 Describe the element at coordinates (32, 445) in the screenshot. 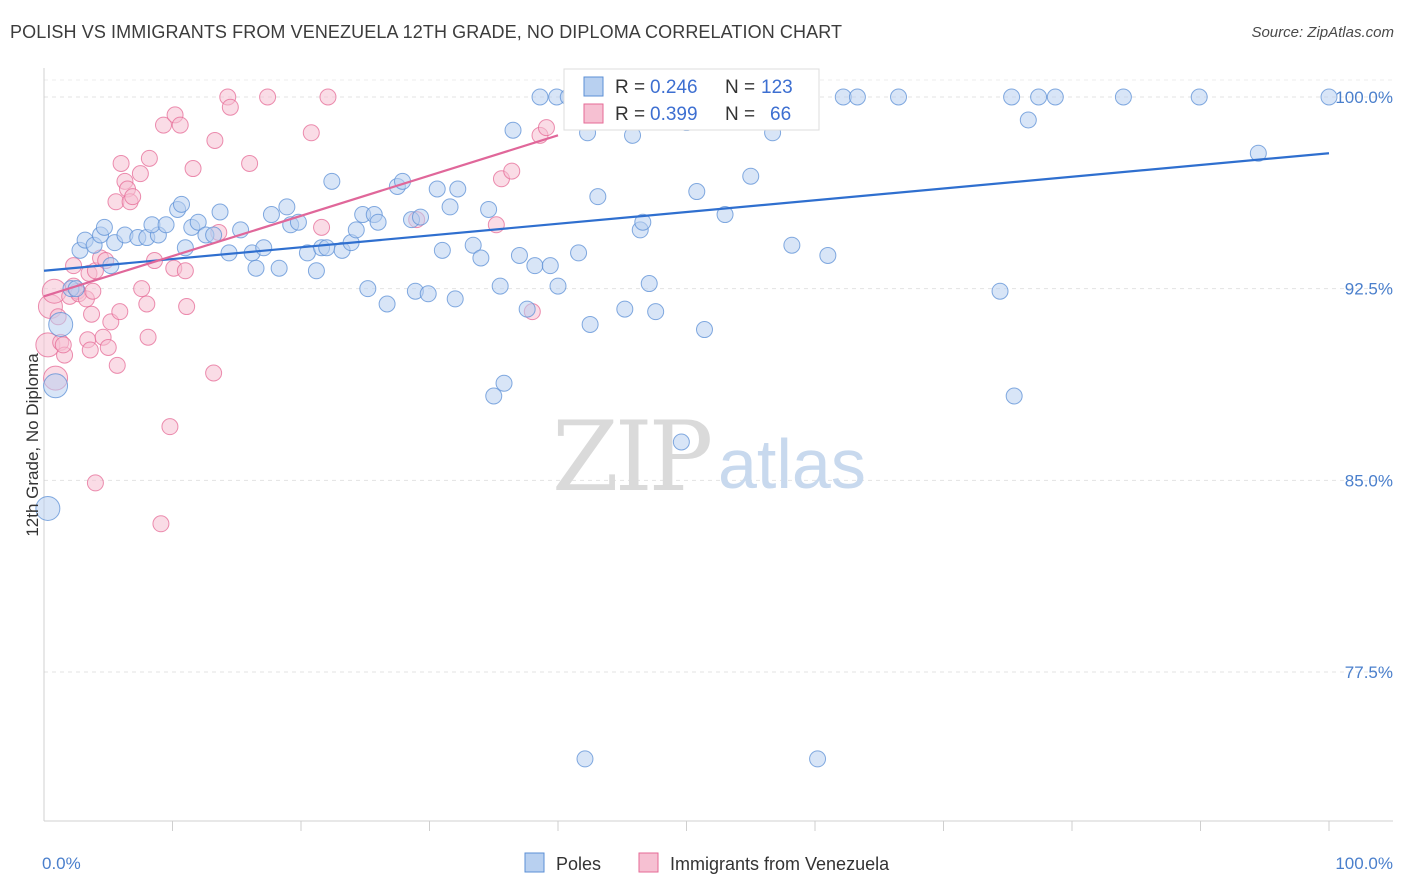

I see `y-axis-title: 12th Grade, No Diploma` at that location.